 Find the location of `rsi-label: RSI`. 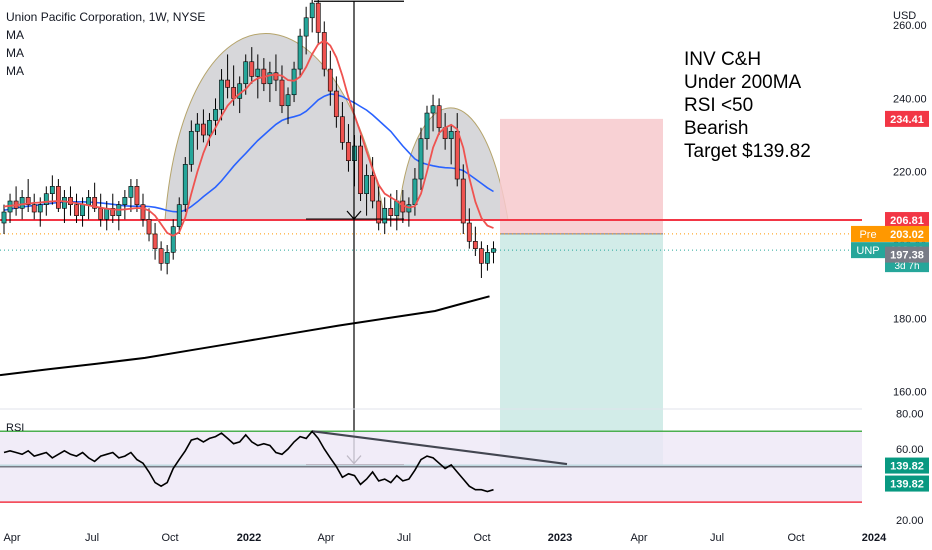

rsi-label: RSI is located at coordinates (15, 428).